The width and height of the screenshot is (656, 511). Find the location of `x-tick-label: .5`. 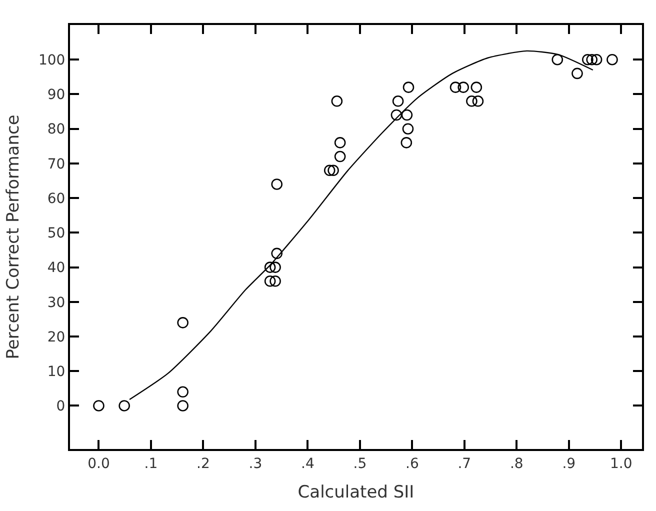

x-tick-label: .5 is located at coordinates (360, 464).